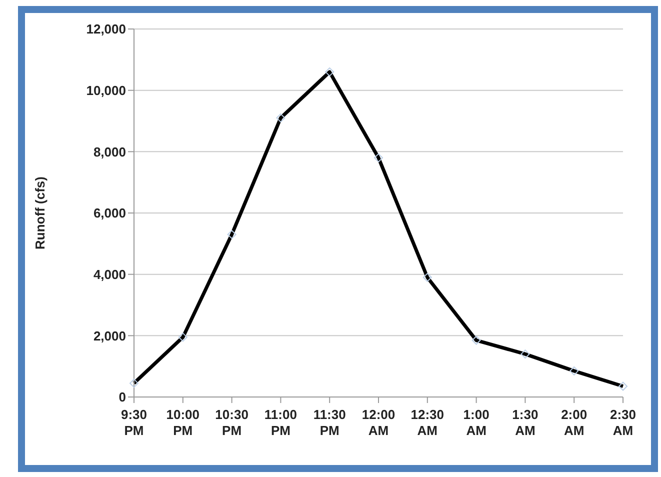 Image resolution: width=661 pixels, height=477 pixels. Describe the element at coordinates (379, 422) in the screenshot. I see `x-tick-label: 12:00 AM` at that location.